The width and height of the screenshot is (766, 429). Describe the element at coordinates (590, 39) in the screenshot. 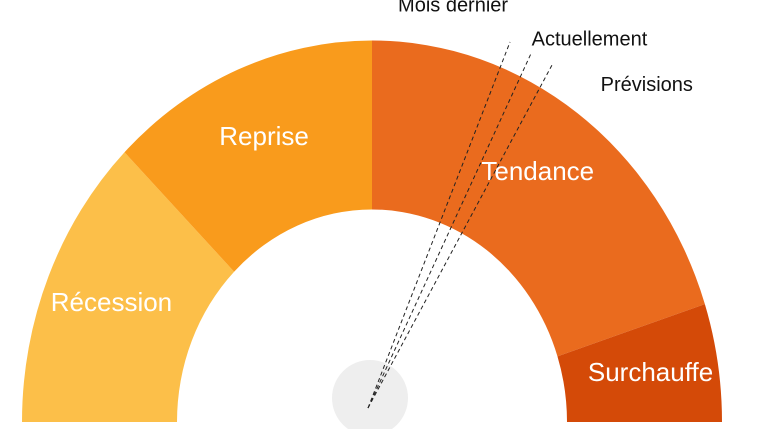

I see `needle-label: Actuellement` at that location.